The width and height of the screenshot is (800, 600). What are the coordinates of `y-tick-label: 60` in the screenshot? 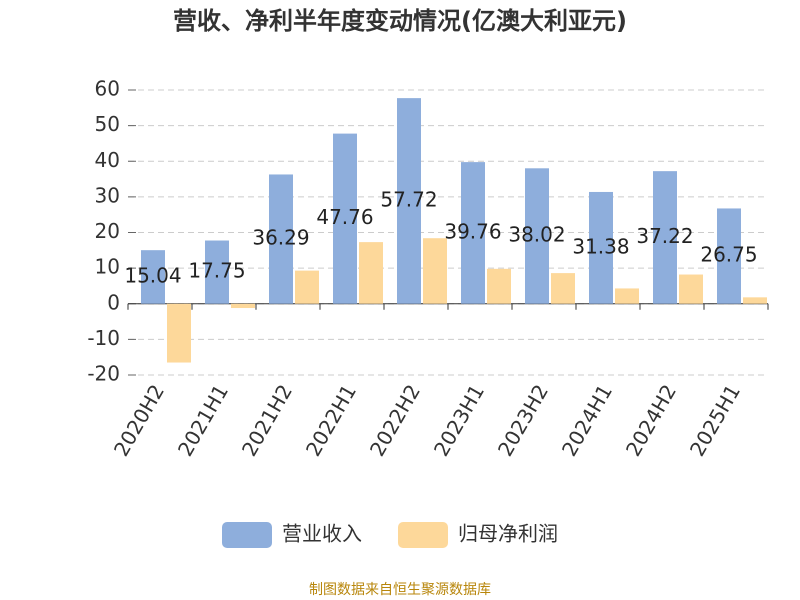 It's located at (107, 89).